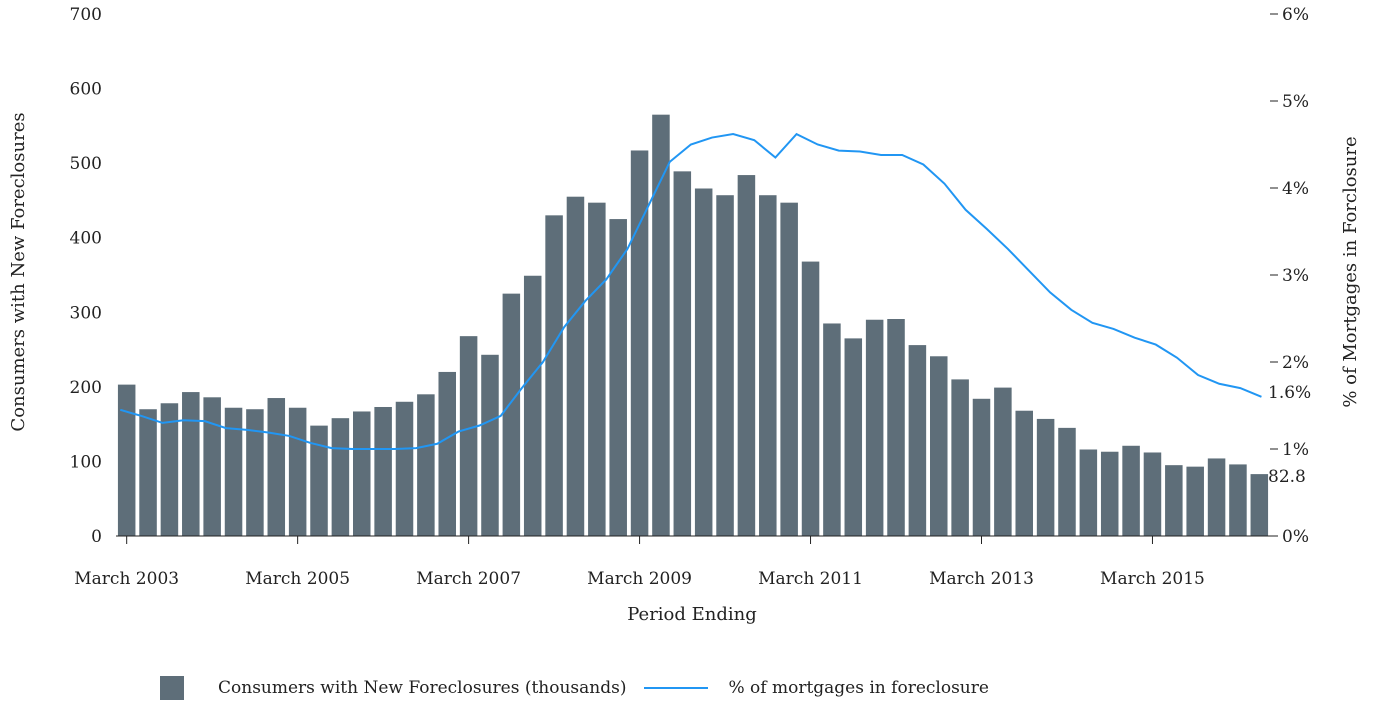 The width and height of the screenshot is (1375, 706). Describe the element at coordinates (96, 537) in the screenshot. I see `y-tick-label: 0` at that location.